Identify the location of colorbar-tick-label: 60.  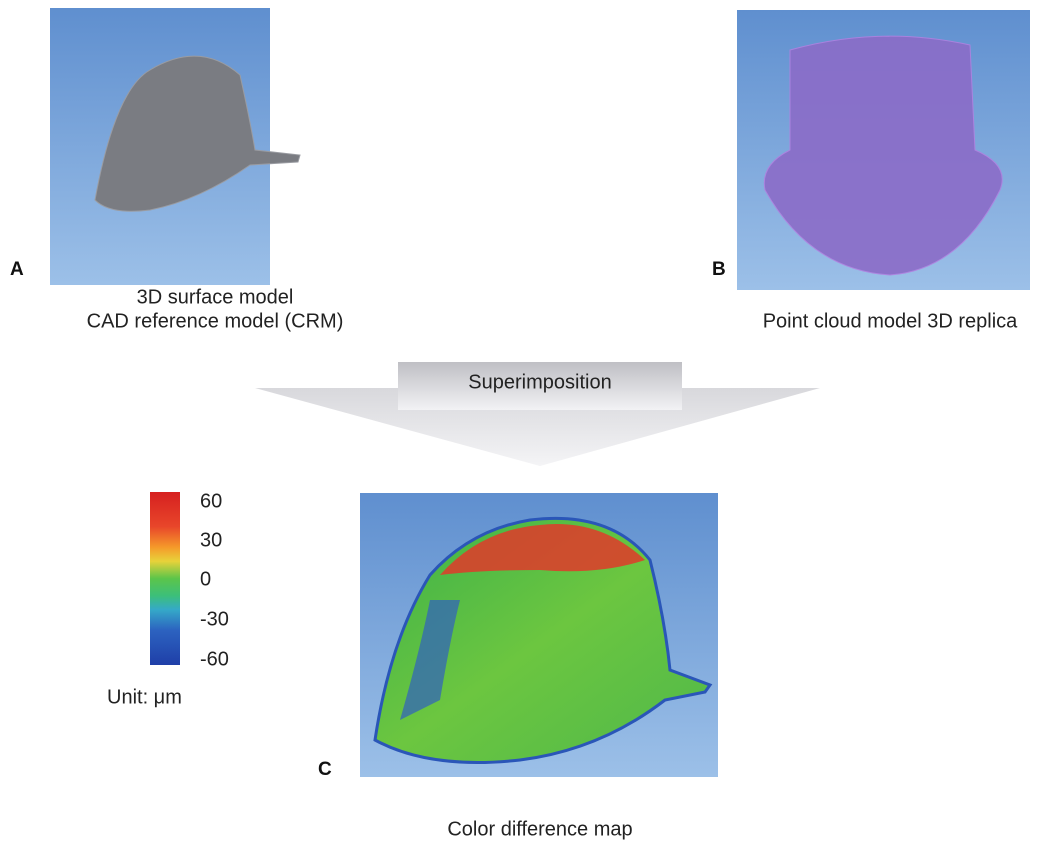
(211, 501).